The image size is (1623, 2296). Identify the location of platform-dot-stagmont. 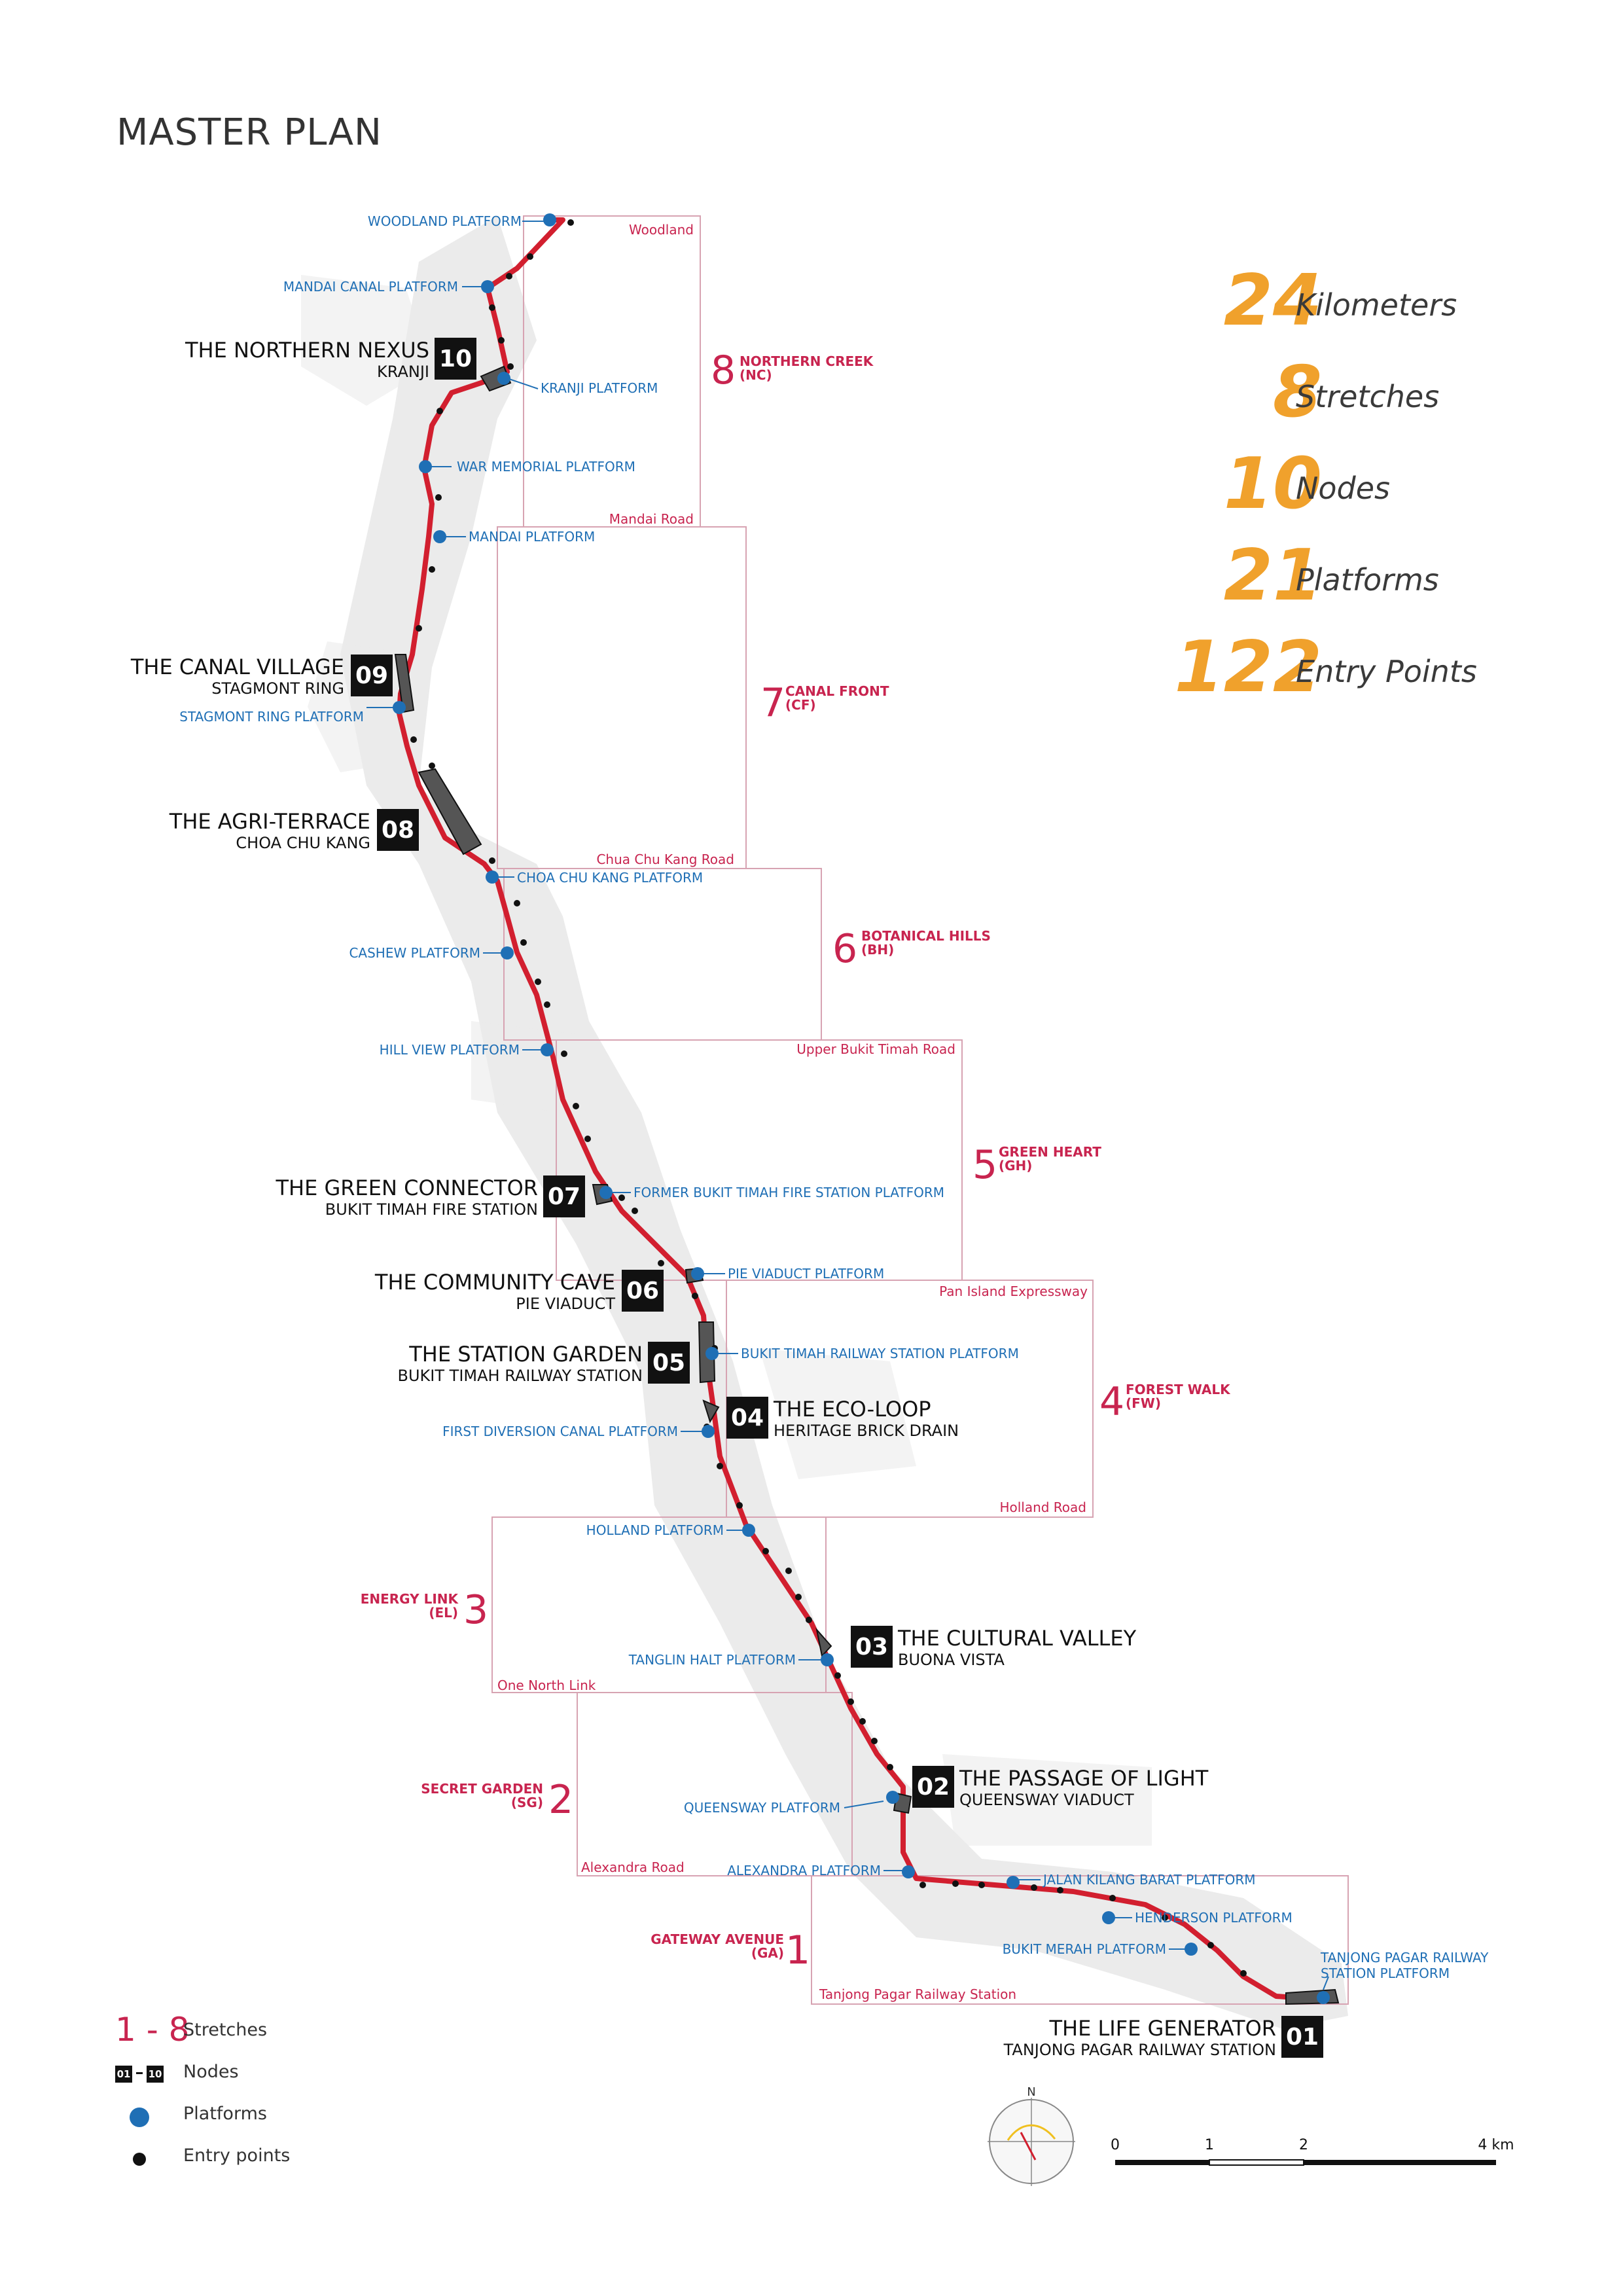
(400, 708).